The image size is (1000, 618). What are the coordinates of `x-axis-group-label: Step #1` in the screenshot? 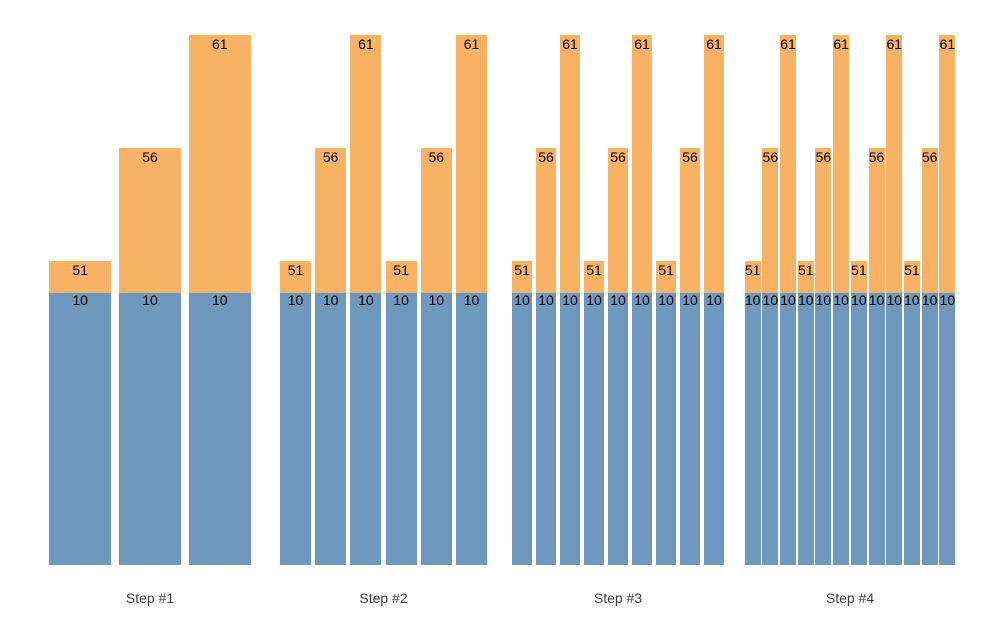 It's located at (150, 598).